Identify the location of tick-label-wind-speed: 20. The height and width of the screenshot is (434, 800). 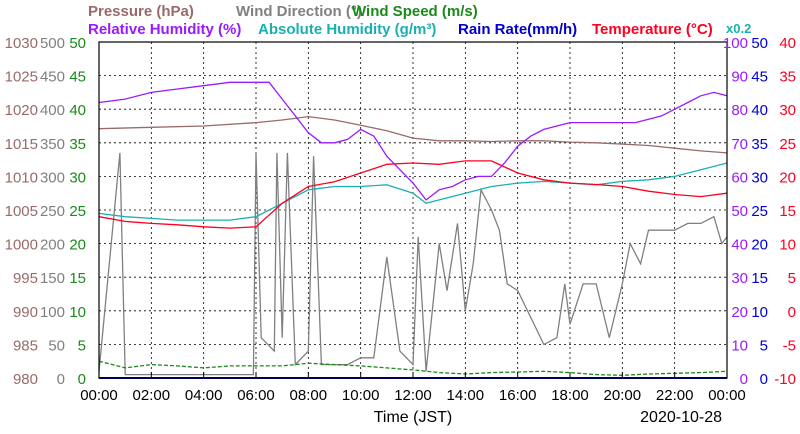
(77, 245).